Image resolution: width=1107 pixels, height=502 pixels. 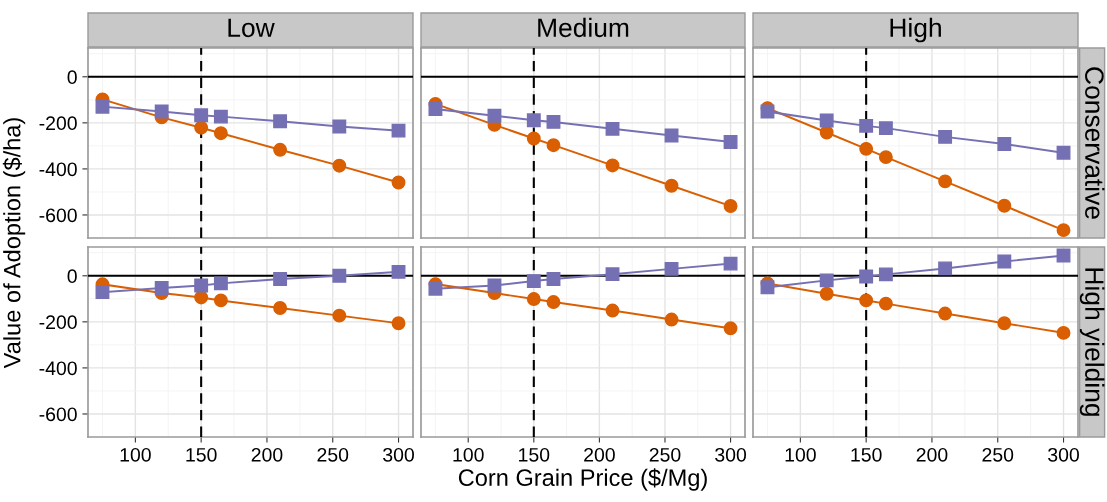 What do you see at coordinates (915, 30) in the screenshot?
I see `chart-title: High` at bounding box center [915, 30].